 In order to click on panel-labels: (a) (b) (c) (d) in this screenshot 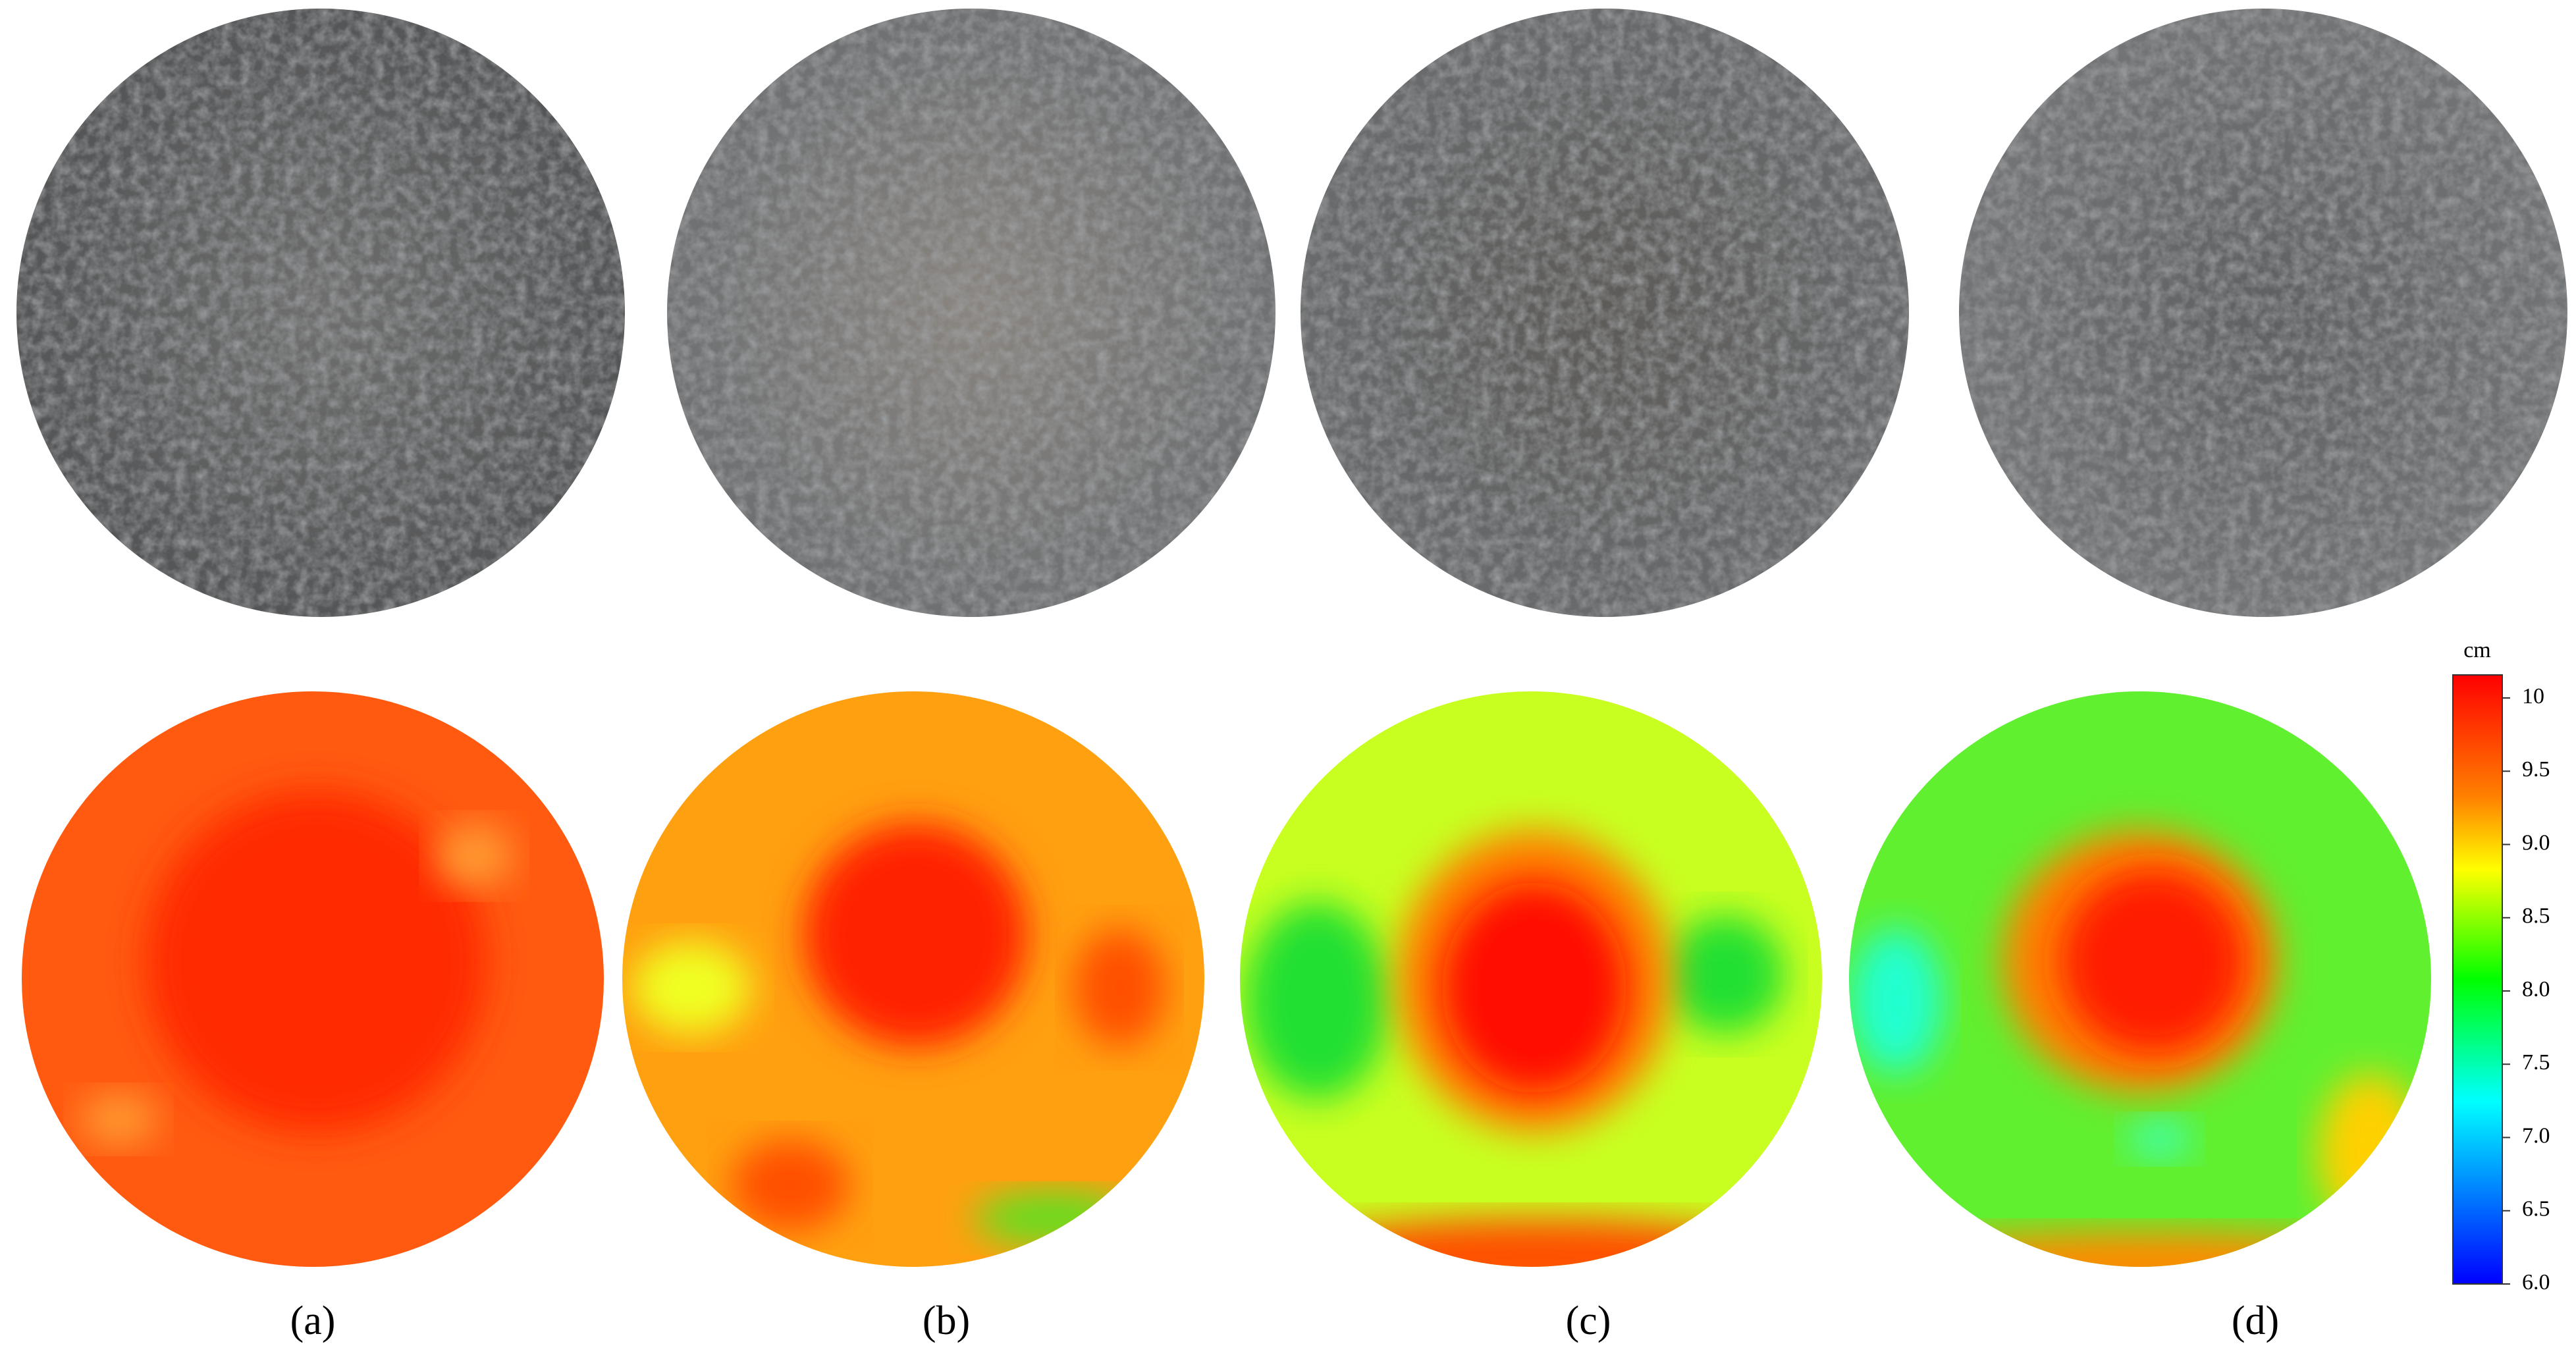, I will do `click(1285, 1320)`.